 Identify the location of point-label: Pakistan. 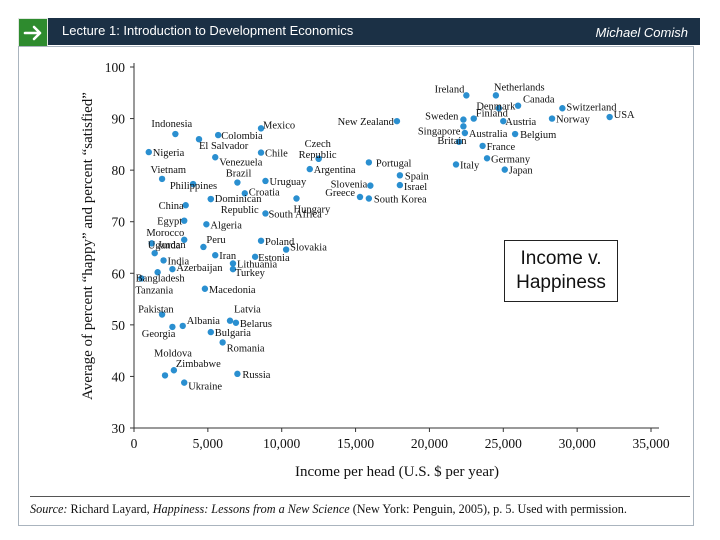
(156, 310).